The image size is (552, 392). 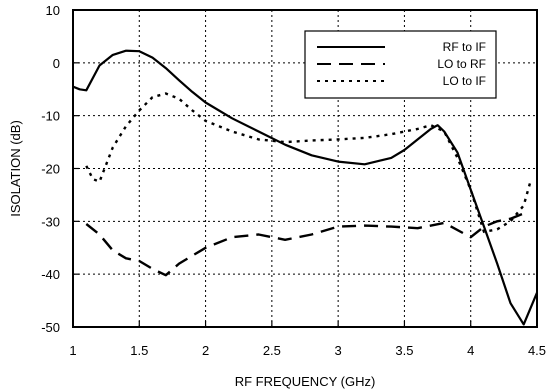 I want to click on x-tick-label: 3.5, so click(x=404, y=350).